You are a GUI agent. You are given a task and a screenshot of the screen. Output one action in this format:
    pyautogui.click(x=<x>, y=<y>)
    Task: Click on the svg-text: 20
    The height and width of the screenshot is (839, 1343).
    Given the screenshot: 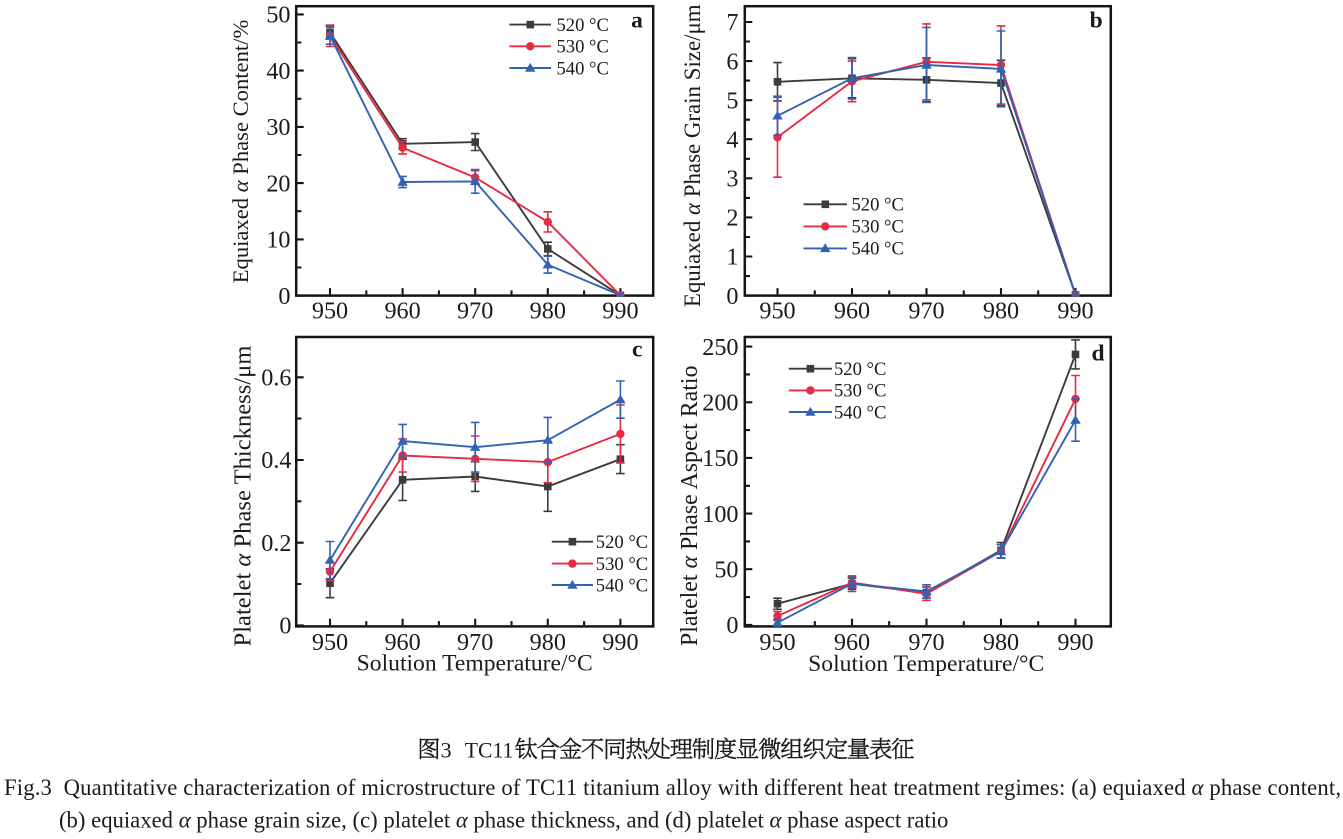 What is the action you would take?
    pyautogui.click(x=278, y=183)
    